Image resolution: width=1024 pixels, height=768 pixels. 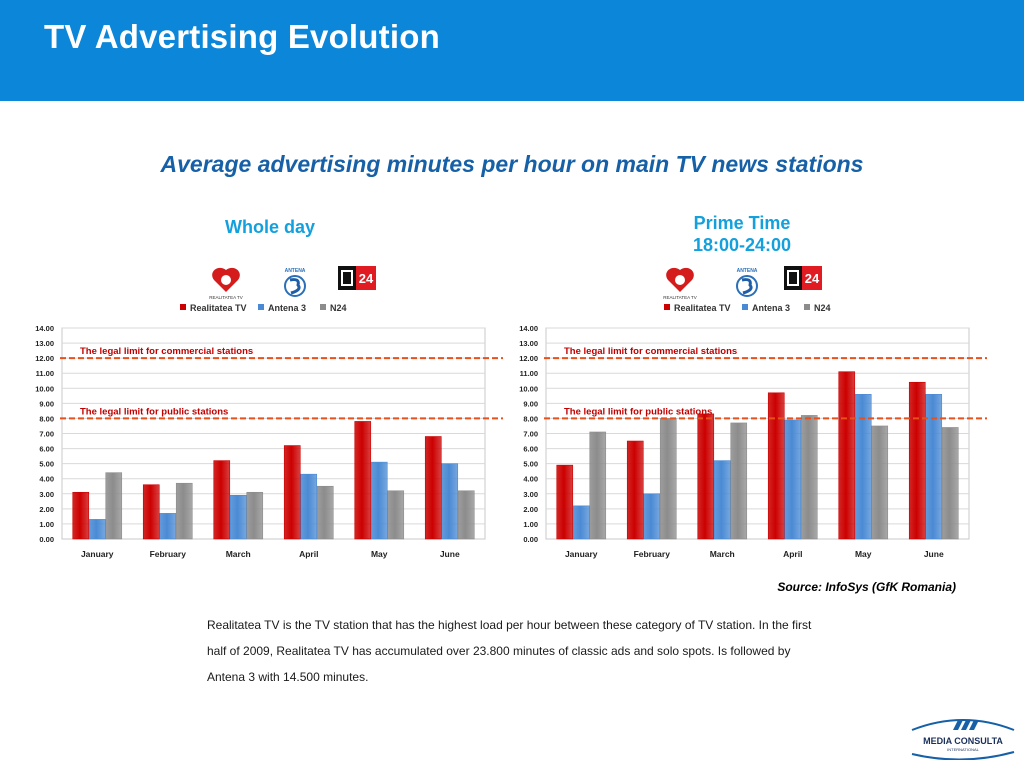 I want to click on channel-logos-right: REALITATEA TV ANTENA 24, so click(x=747, y=283).